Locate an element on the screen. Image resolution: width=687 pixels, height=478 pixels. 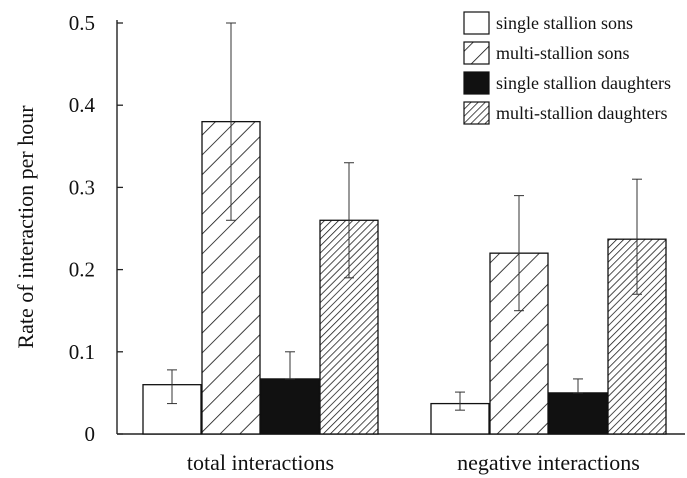
y-axis: 0 0.1 0.2 0.3 0.4 0.5 is located at coordinates (96, 228).